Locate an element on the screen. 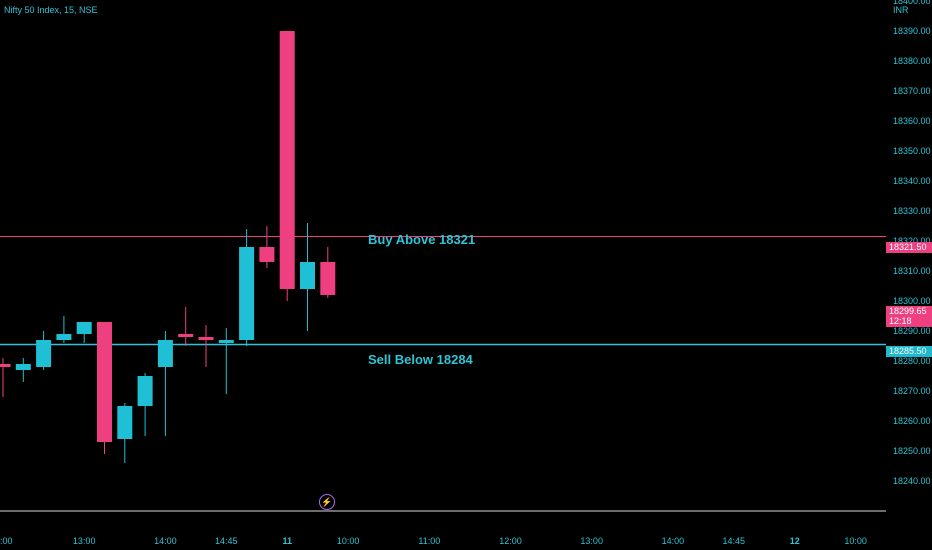 The height and width of the screenshot is (550, 932). time-tick-label: :00 is located at coordinates (6, 541).